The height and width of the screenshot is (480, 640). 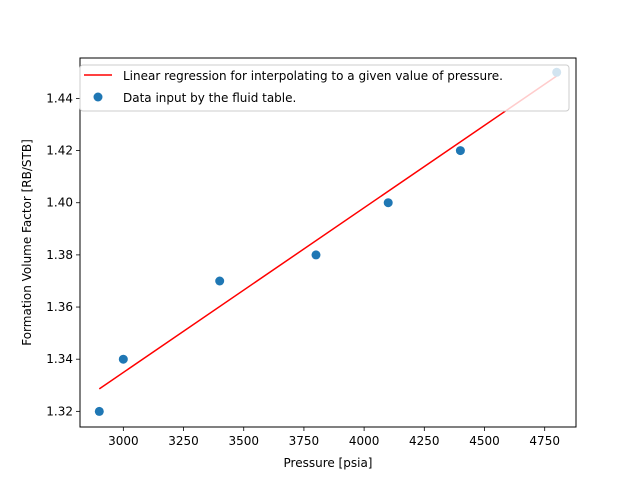 What do you see at coordinates (27, 242) in the screenshot?
I see `y-axis-label: Formation Volume Factor [RB/STB]` at bounding box center [27, 242].